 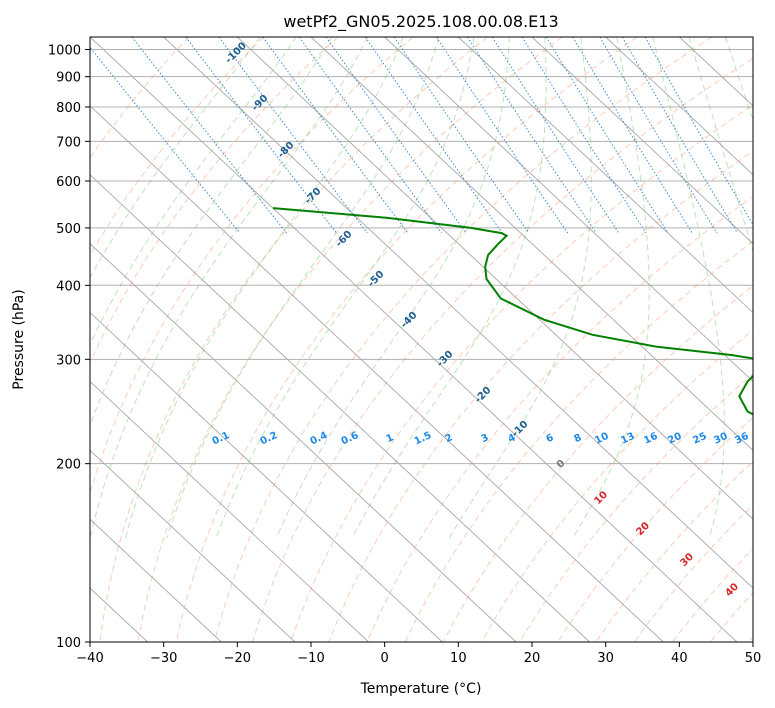 I want to click on x-axis-ticks: −40 −30 −20 −10 0 10 20 30 40 50, so click(x=418, y=654).